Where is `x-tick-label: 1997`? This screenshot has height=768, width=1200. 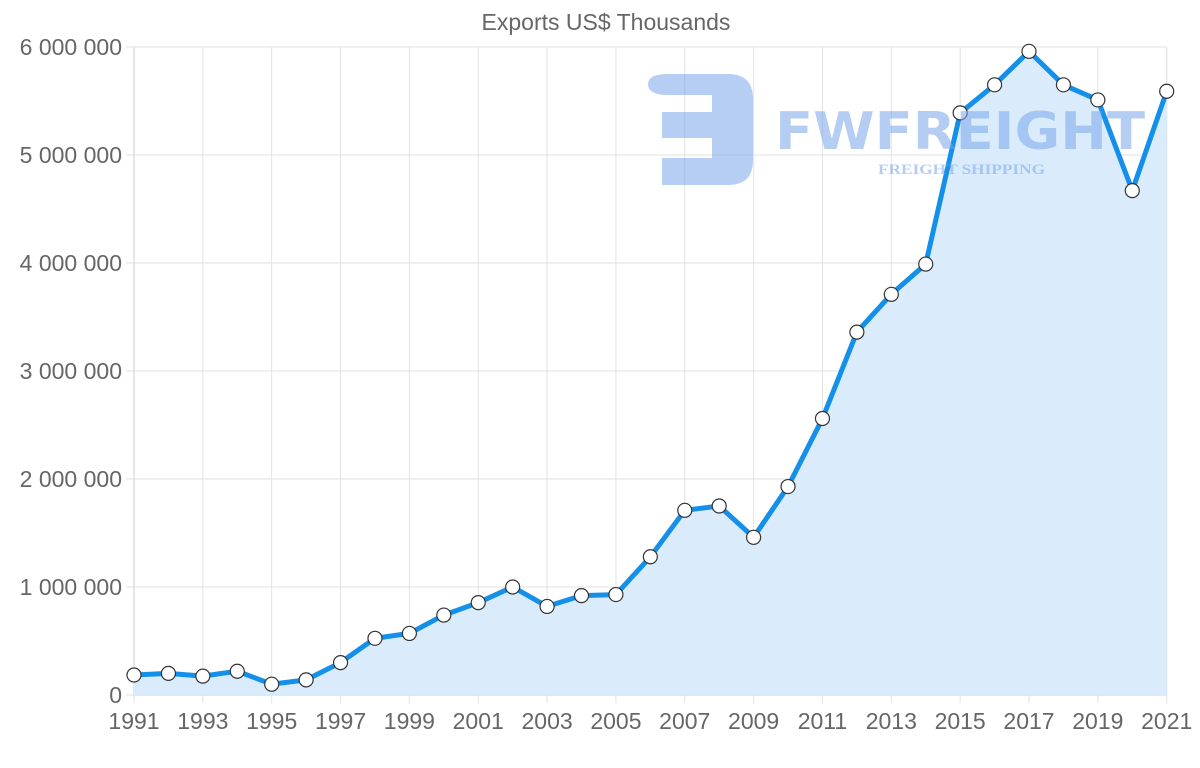
x-tick-label: 1997 is located at coordinates (340, 721).